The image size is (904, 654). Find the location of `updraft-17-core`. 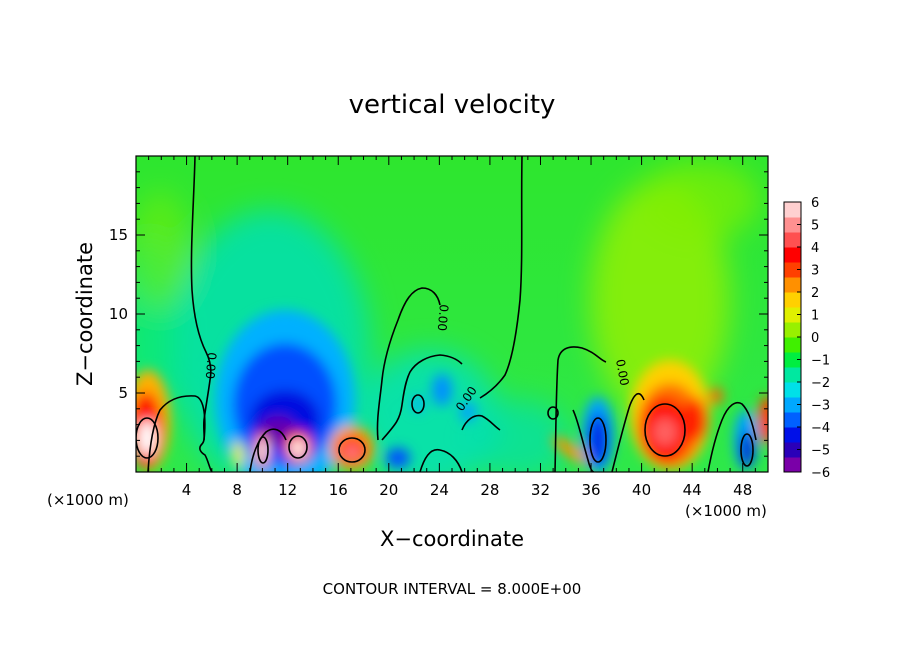

updraft-17-core is located at coordinates (352, 452).